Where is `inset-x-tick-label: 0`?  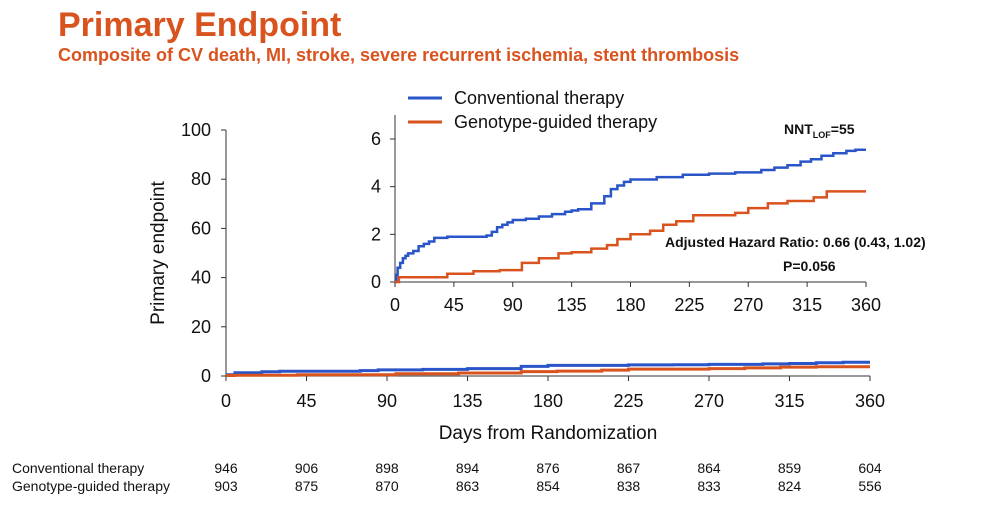 inset-x-tick-label: 0 is located at coordinates (395, 305).